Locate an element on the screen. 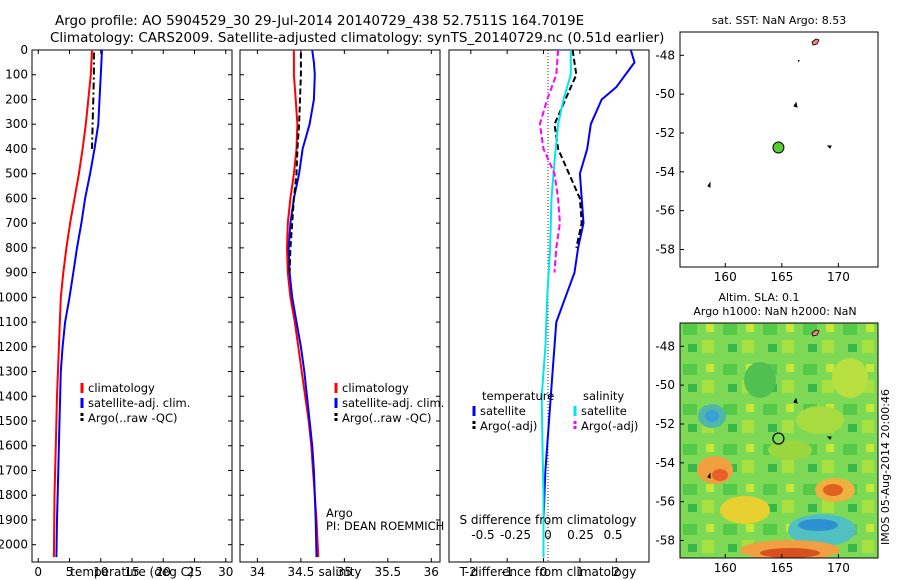  depth-tick-label: 1700 is located at coordinates (14, 470).